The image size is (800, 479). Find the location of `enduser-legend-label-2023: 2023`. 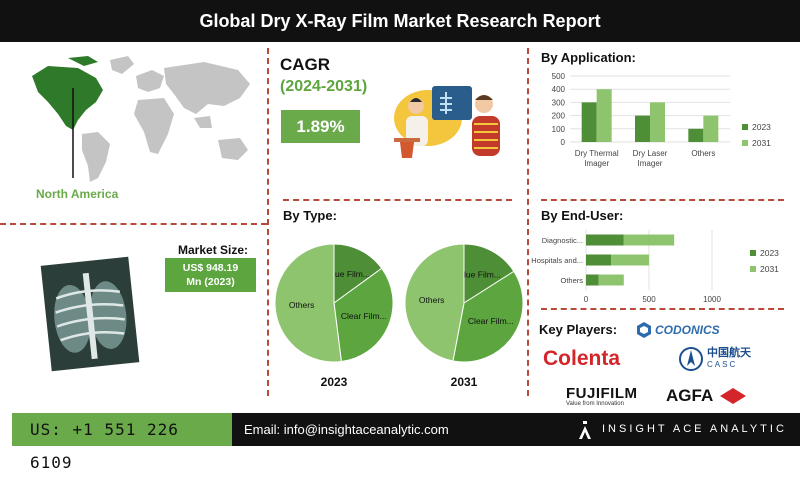

enduser-legend-label-2023: 2023 is located at coordinates (769, 253).